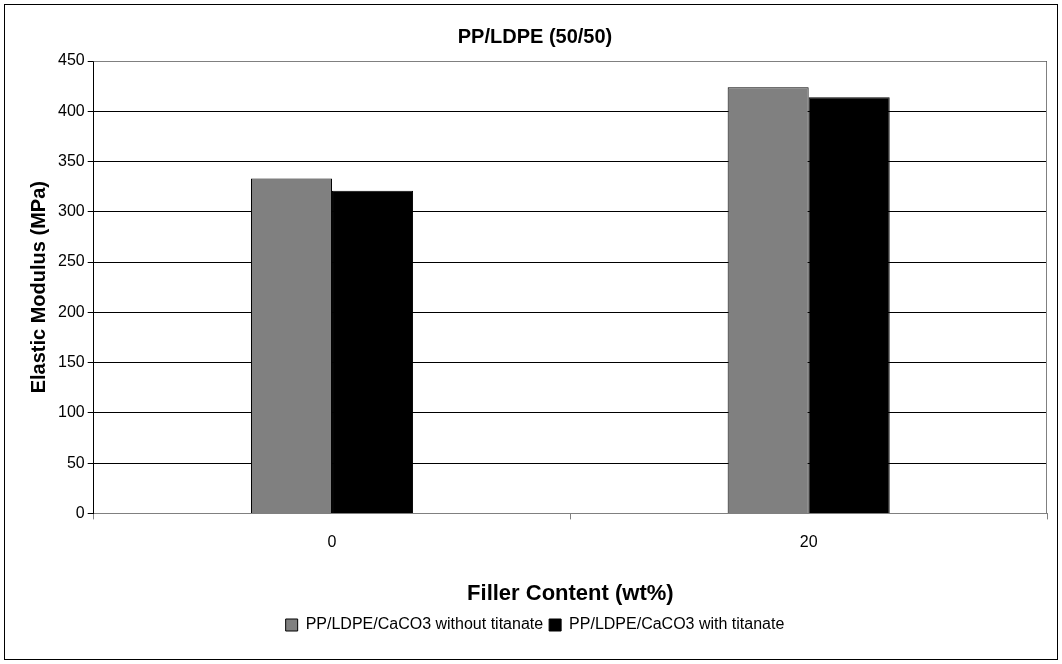 The width and height of the screenshot is (1062, 664). Describe the element at coordinates (71, 211) in the screenshot. I see `y-tick-label: 300` at that location.